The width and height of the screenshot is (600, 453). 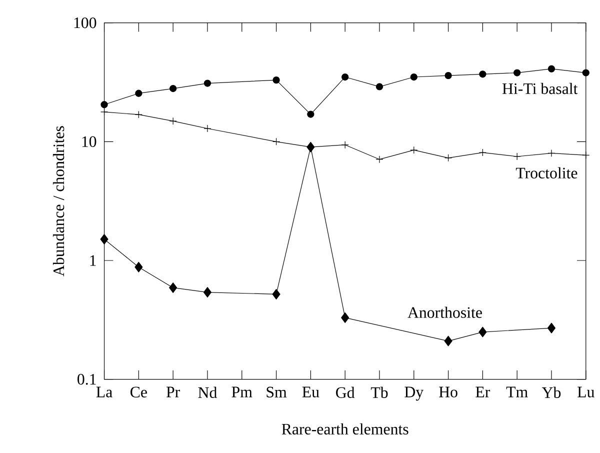 I want to click on x-axis-title: Rare-earth elements, so click(x=345, y=429).